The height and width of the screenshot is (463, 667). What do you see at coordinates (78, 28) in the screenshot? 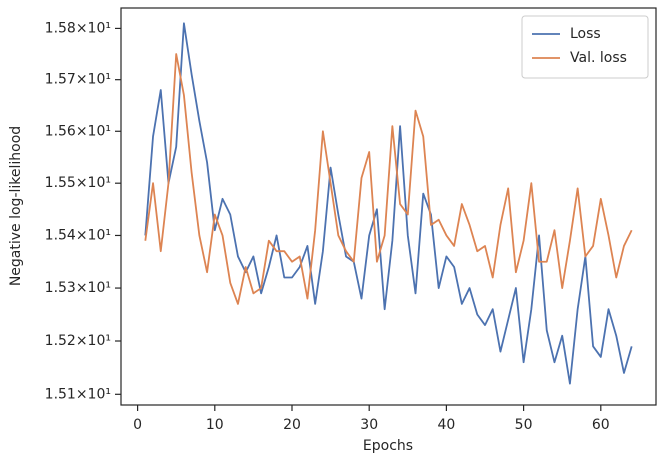
I see `y-tick-label: 1.58×10¹` at bounding box center [78, 28].